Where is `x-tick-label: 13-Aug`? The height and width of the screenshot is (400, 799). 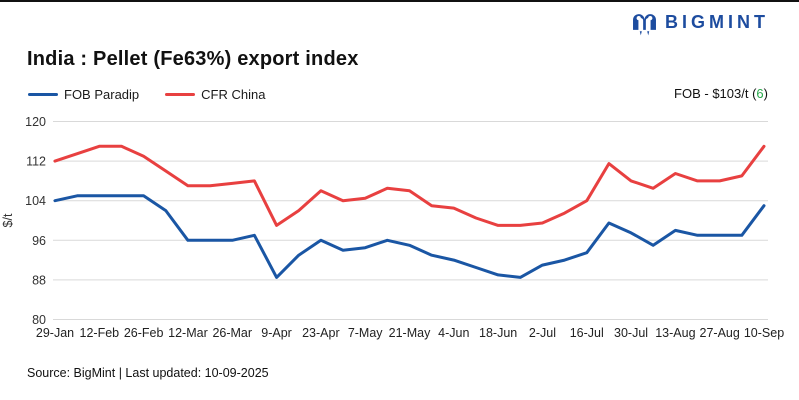
x-tick-label: 13-Aug is located at coordinates (675, 333).